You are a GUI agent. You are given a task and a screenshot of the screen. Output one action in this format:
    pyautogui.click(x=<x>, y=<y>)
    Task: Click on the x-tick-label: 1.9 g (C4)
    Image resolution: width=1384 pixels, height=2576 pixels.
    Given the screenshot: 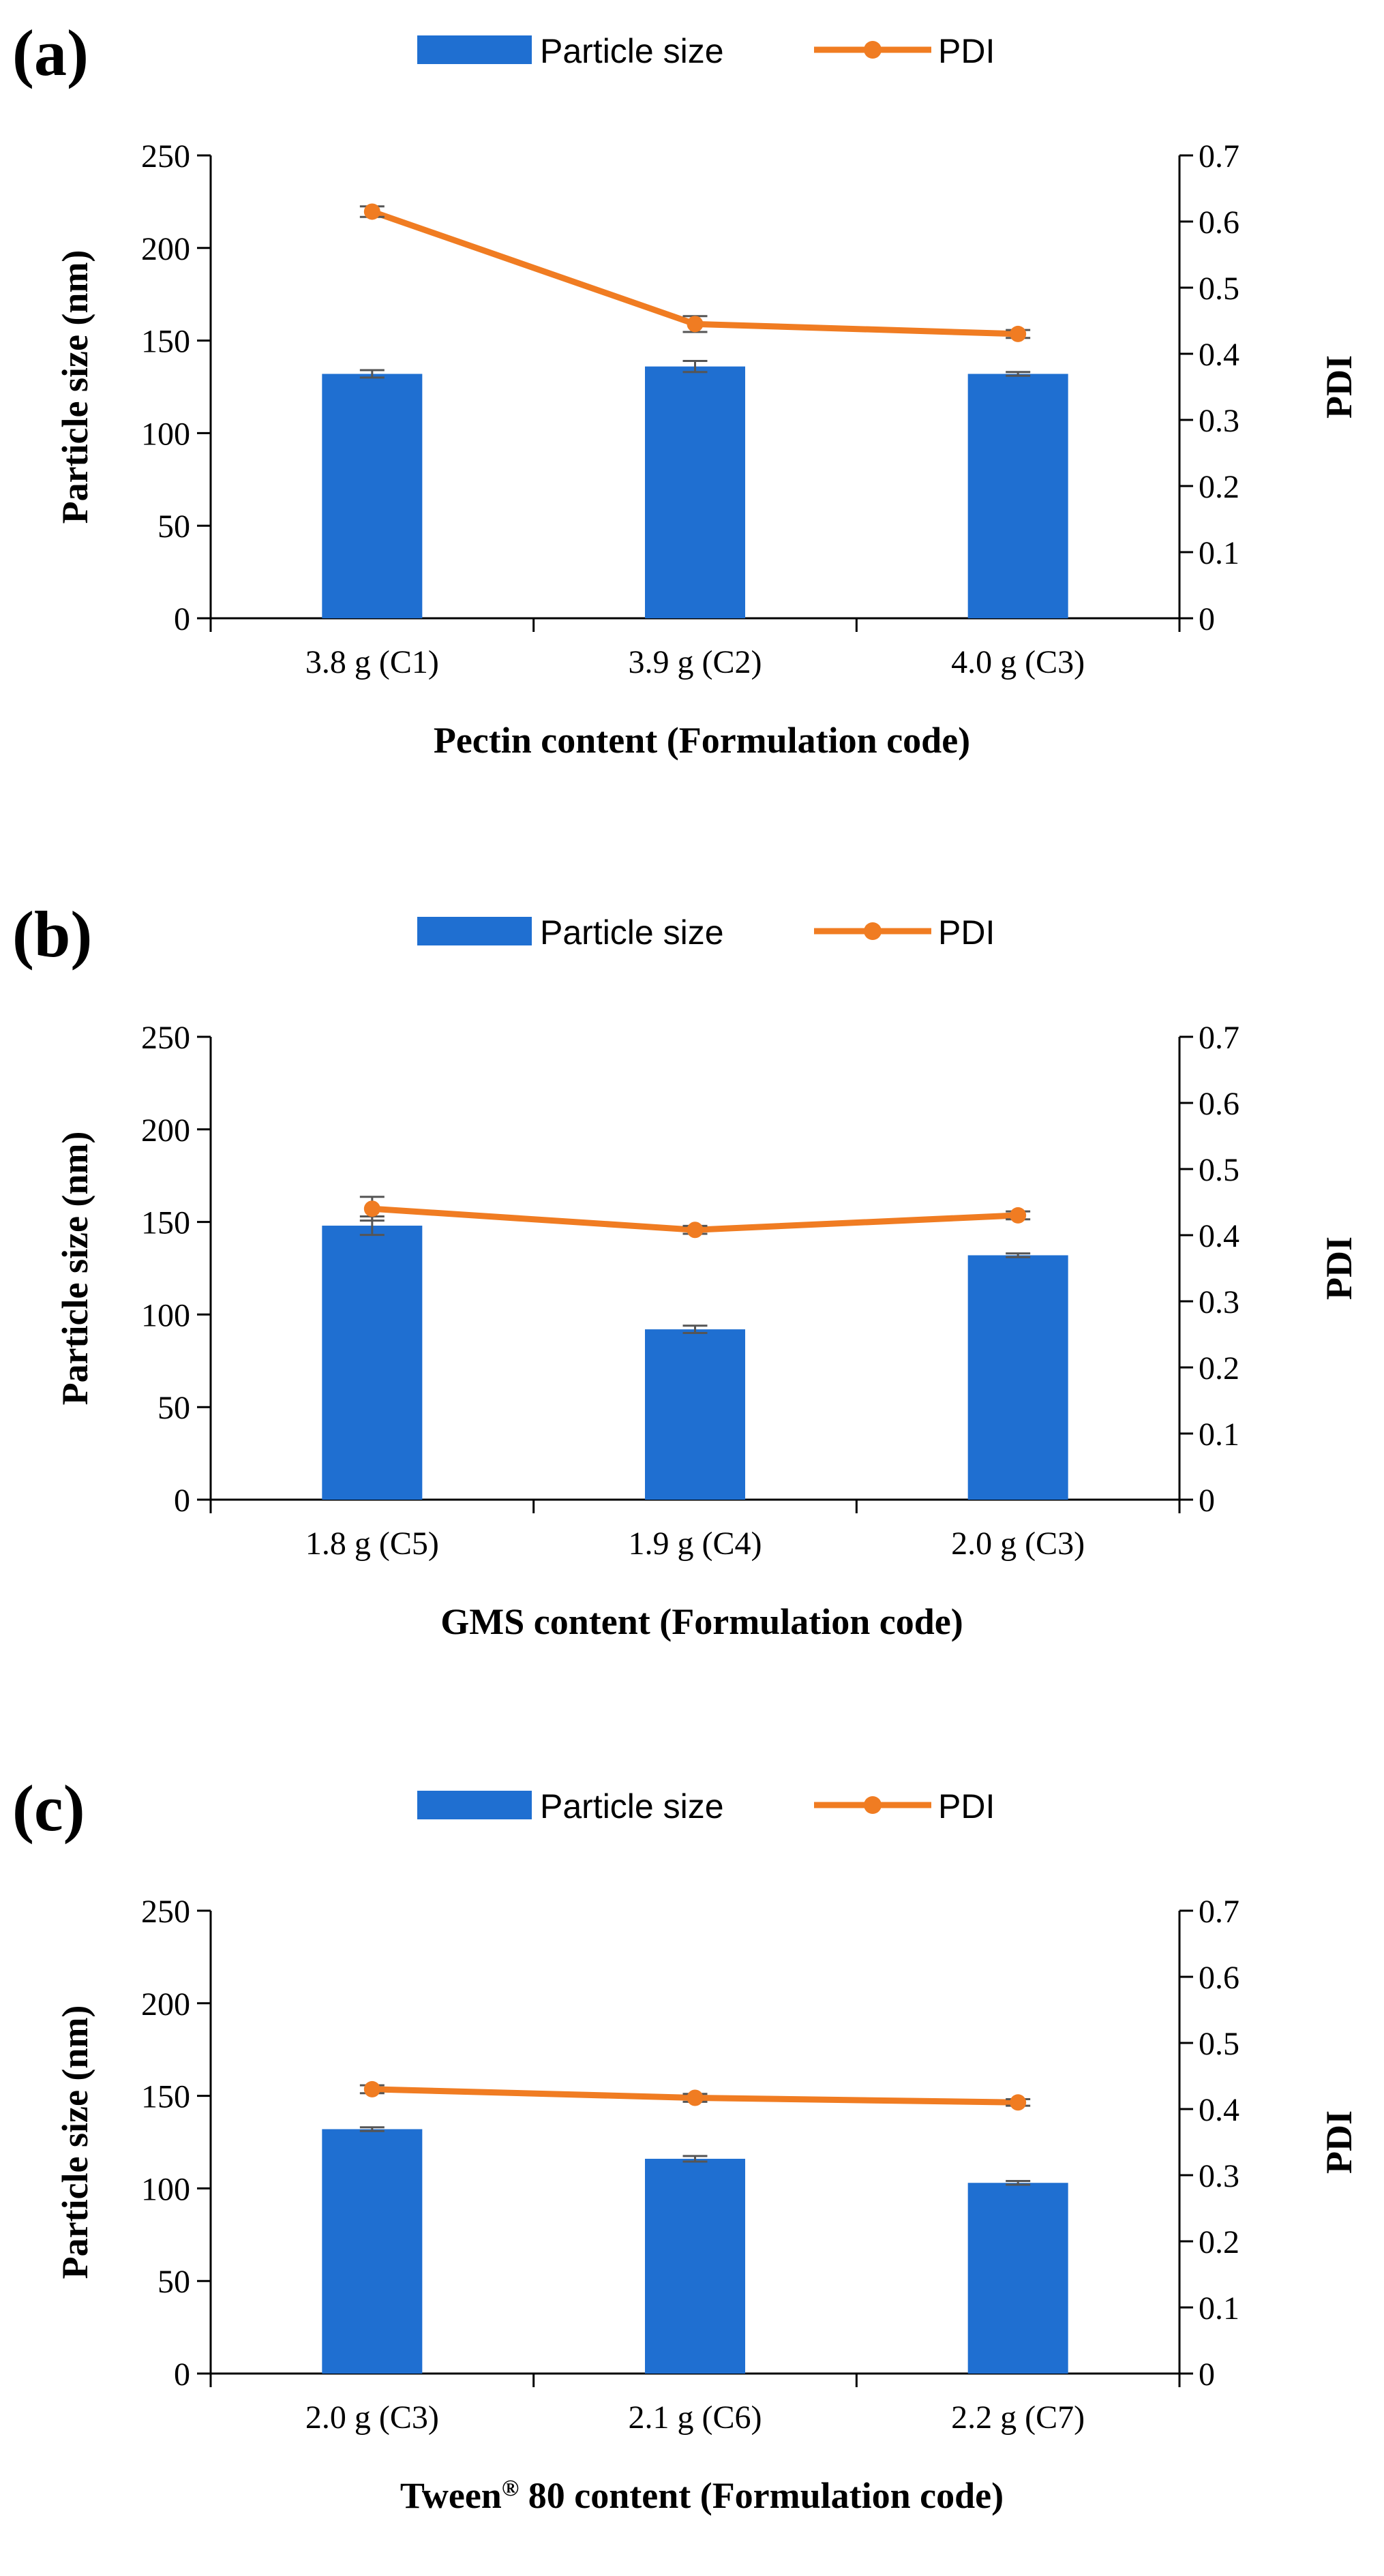 What is the action you would take?
    pyautogui.click(x=695, y=1544)
    